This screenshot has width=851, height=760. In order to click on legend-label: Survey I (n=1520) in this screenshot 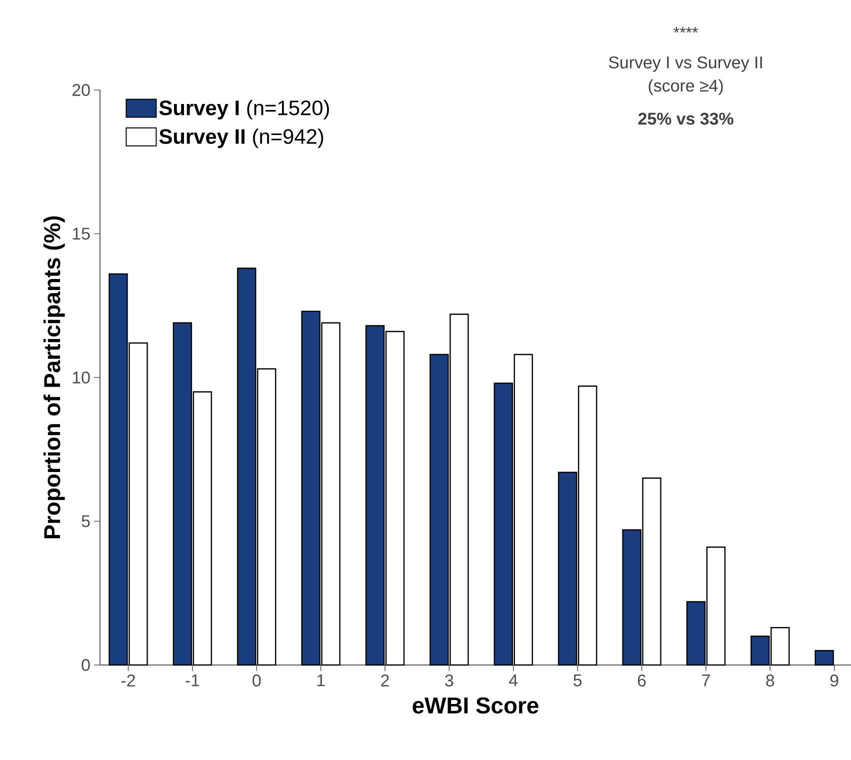, I will do `click(244, 110)`.